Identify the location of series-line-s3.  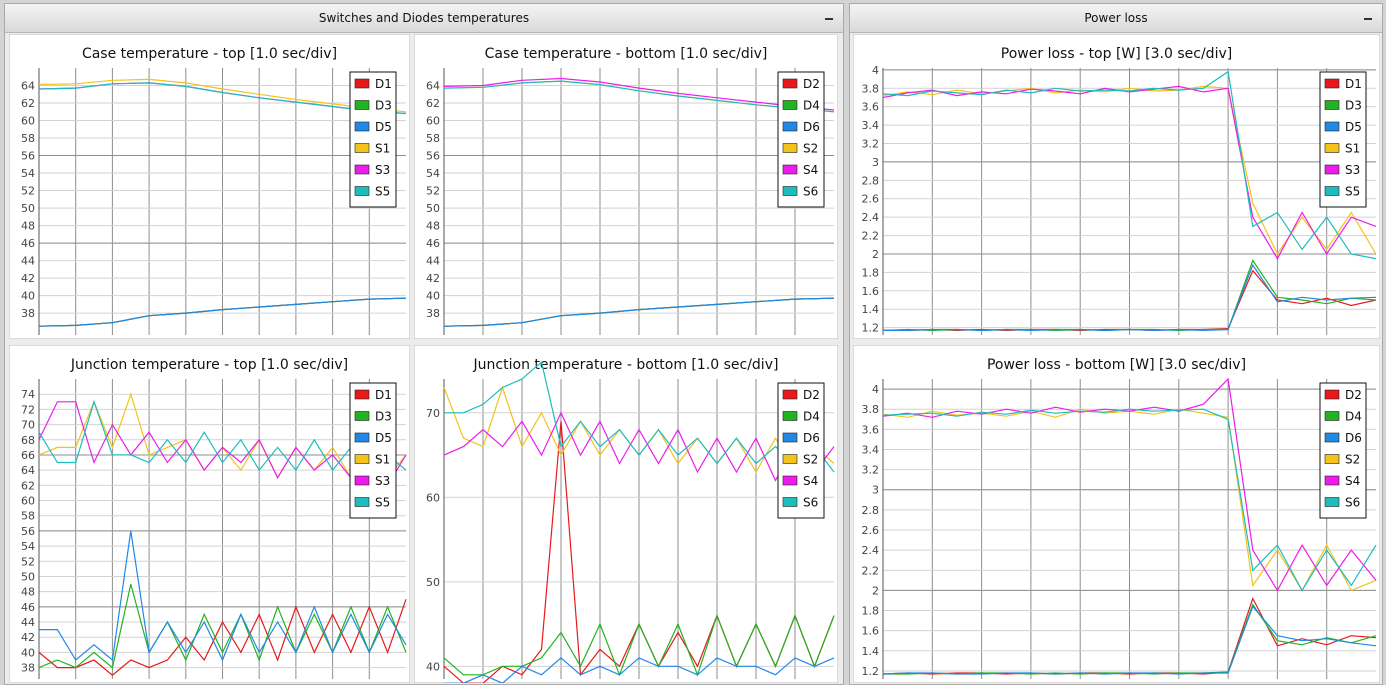
(1129, 172).